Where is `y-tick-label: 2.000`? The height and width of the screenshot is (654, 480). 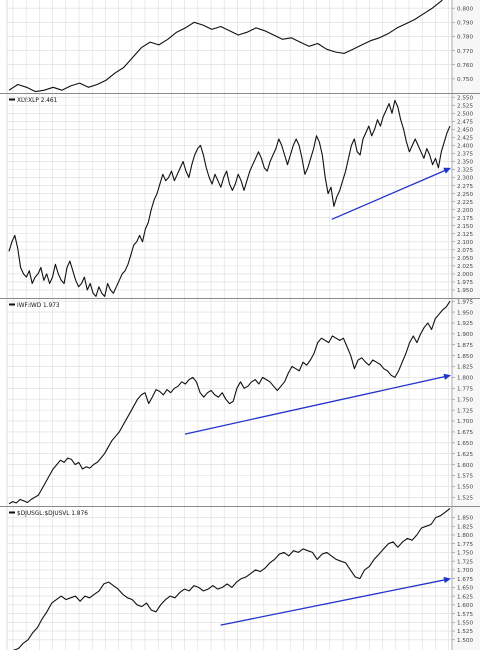 y-tick-label: 2.000 is located at coordinates (465, 275).